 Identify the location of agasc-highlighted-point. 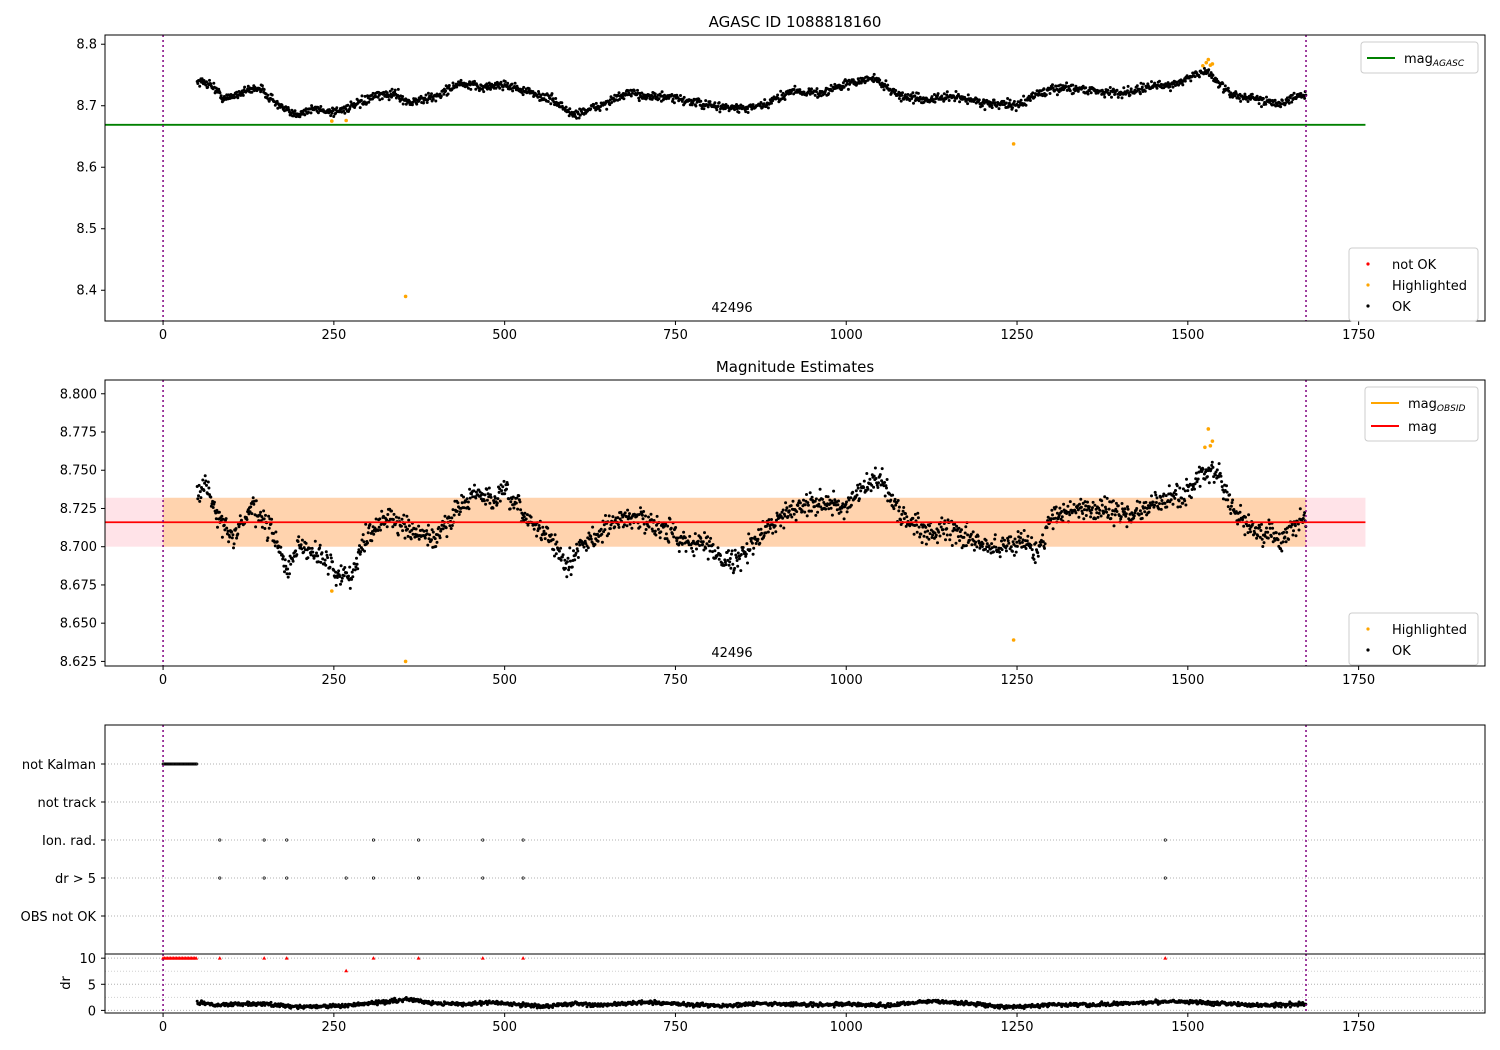
(332, 121).